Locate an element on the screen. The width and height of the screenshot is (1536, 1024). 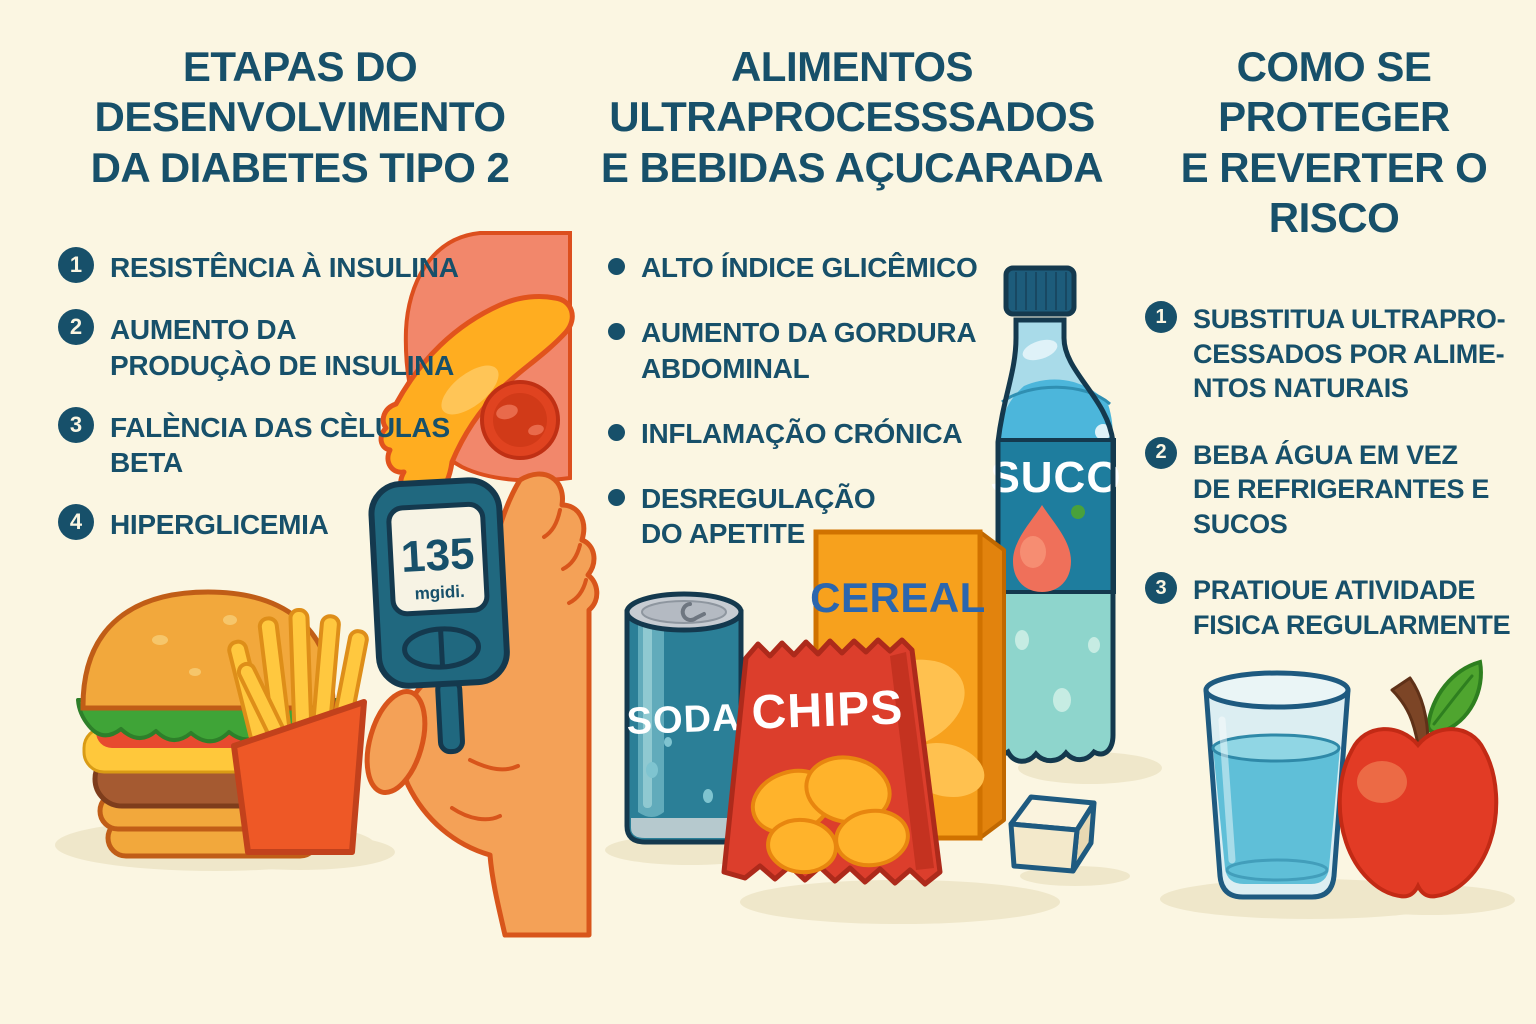
list-item: 3 PRATIOUE ATIVIDADE FISICA REGULARMENTE is located at coordinates (1337, 607).